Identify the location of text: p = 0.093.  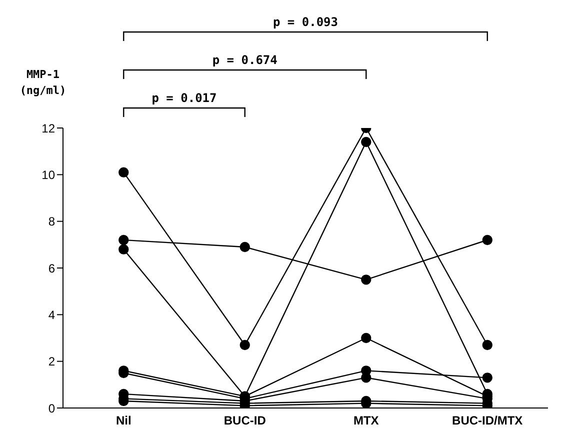
(305, 22).